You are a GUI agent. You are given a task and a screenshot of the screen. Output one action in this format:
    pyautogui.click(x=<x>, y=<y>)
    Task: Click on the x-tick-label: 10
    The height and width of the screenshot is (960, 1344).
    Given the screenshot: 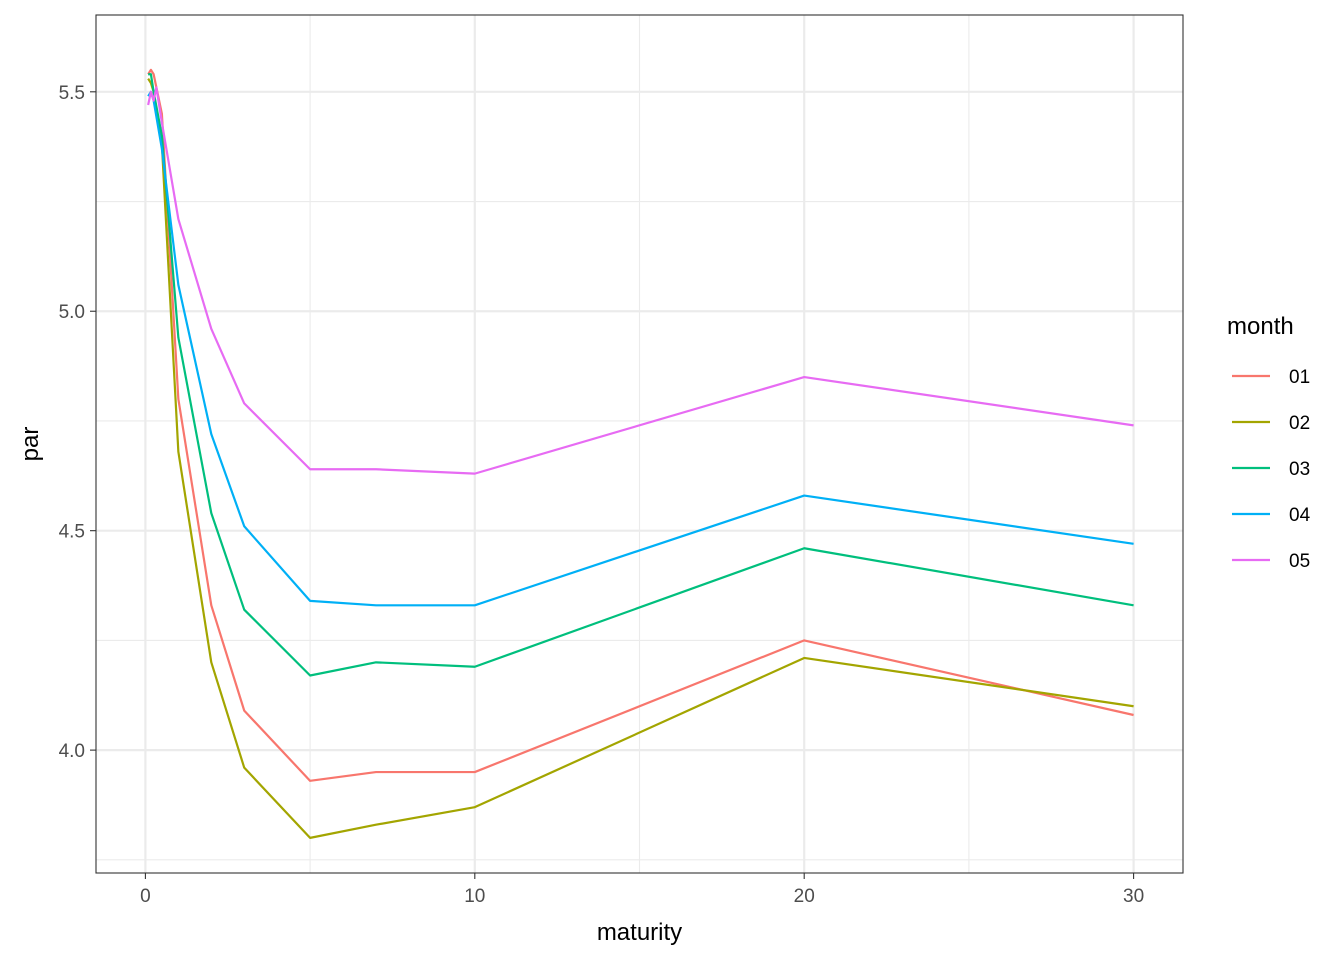 What is the action you would take?
    pyautogui.click(x=474, y=896)
    